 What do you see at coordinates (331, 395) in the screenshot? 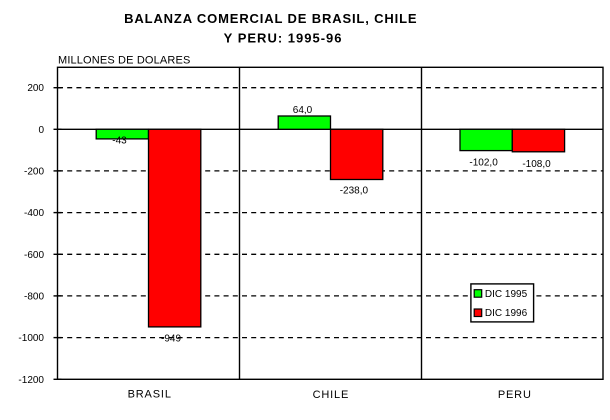
I see `svg-text: CHILE` at bounding box center [331, 395].